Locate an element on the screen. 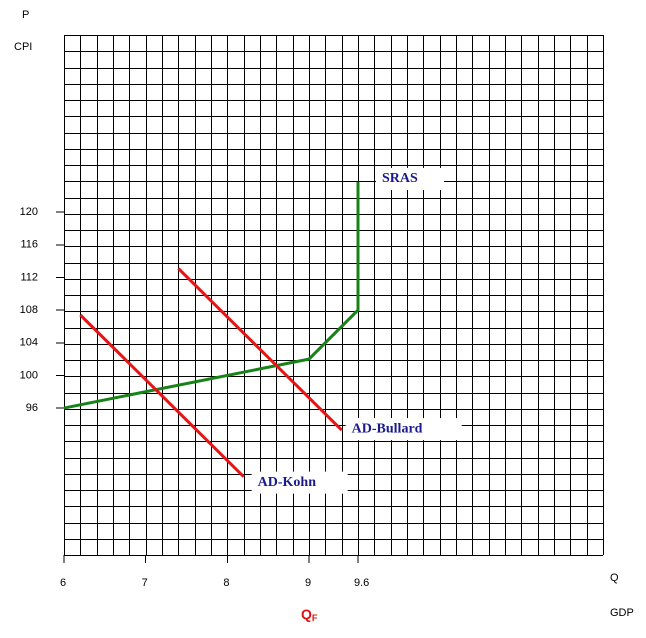  y-axis-label: P is located at coordinates (25, 15).